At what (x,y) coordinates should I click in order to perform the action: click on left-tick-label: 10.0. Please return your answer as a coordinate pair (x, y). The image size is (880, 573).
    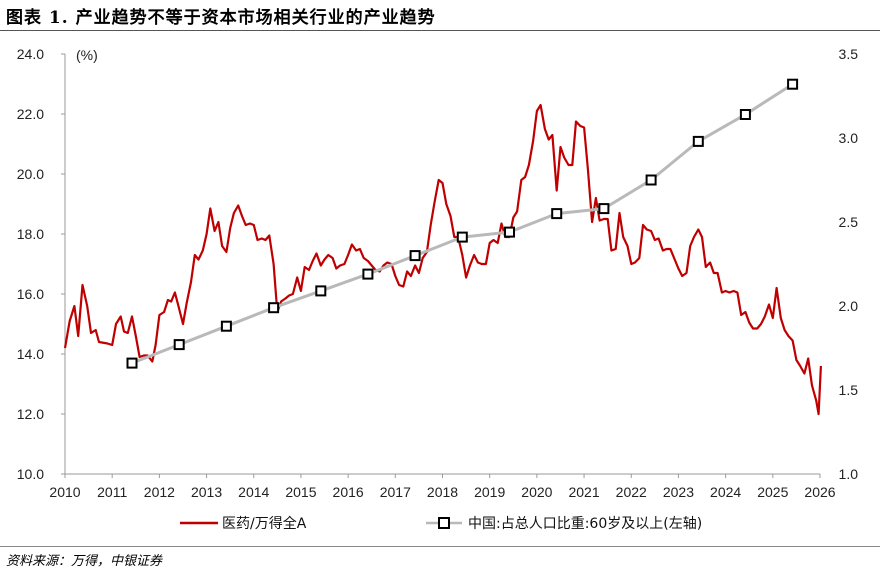
    Looking at the image, I should click on (30, 474).